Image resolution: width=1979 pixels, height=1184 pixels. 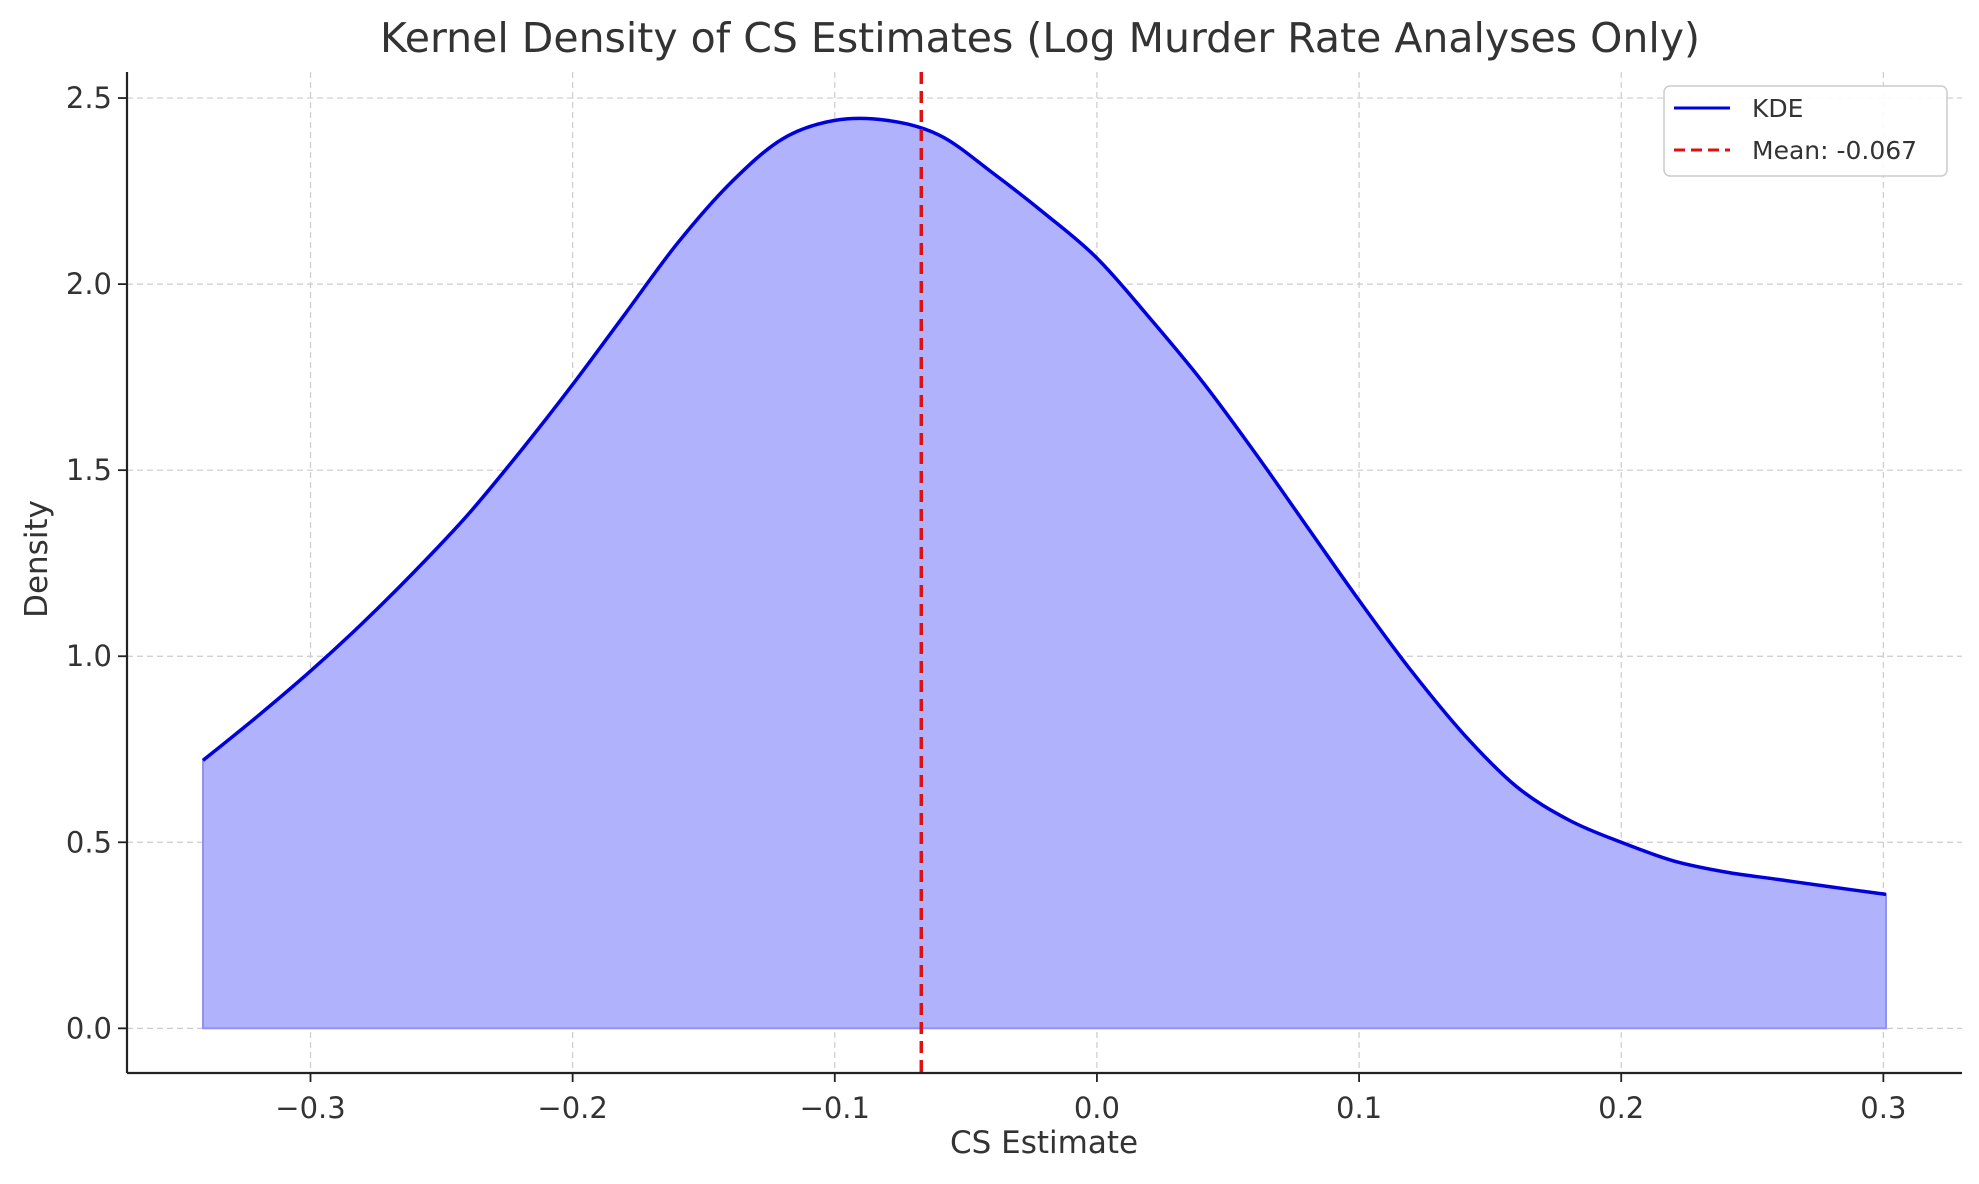 What do you see at coordinates (89, 98) in the screenshot?
I see `y-tick-label: 2.5` at bounding box center [89, 98].